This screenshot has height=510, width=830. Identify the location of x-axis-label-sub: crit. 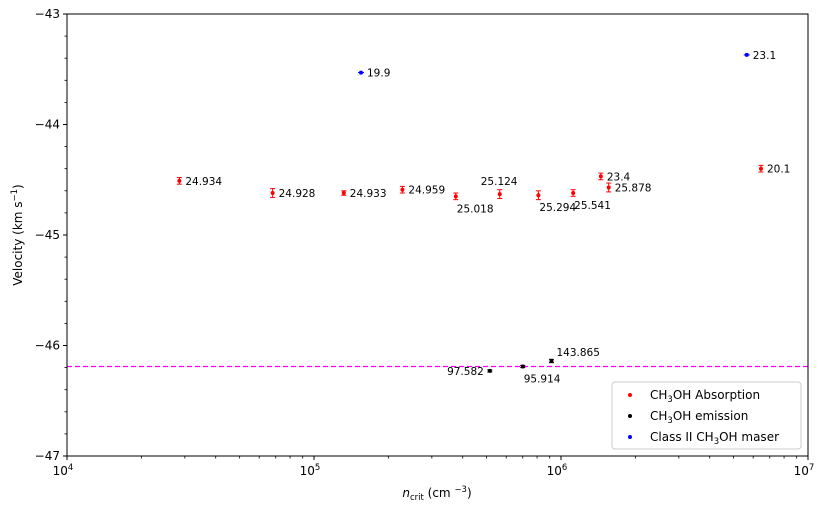
(417, 498).